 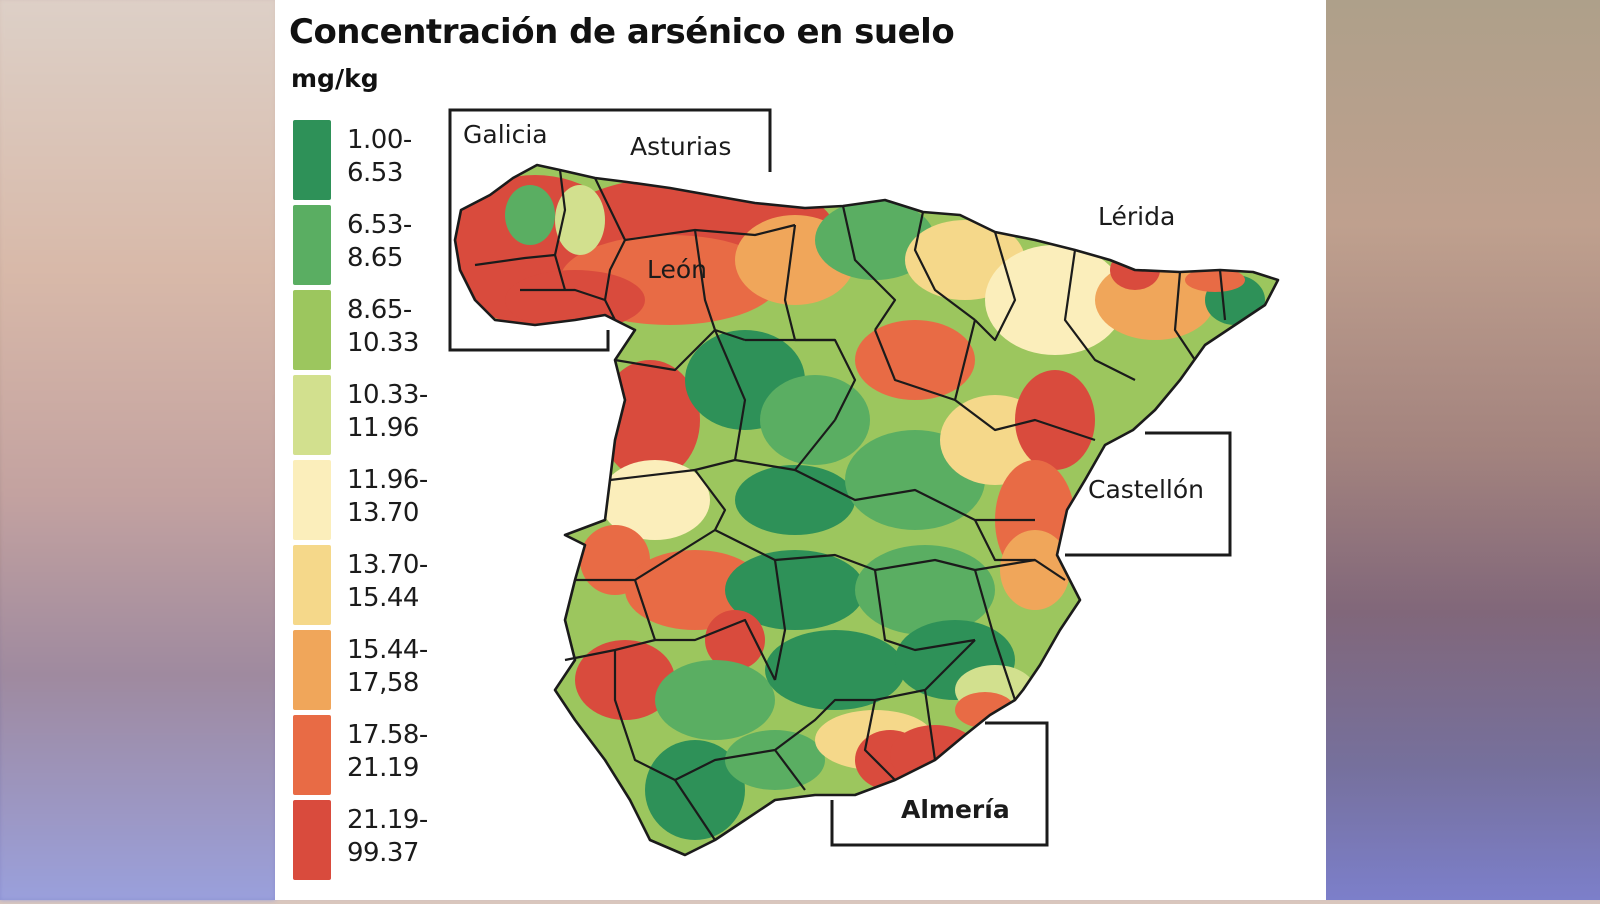 What do you see at coordinates (681, 146) in the screenshot?
I see `label-asturias: Asturias` at bounding box center [681, 146].